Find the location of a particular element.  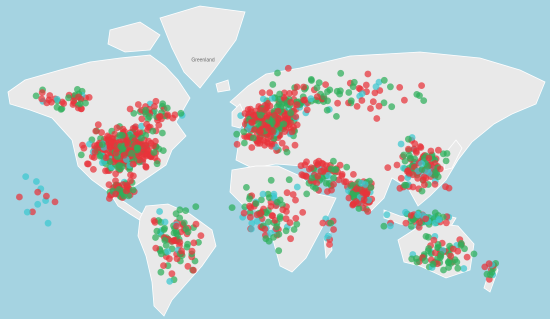

greenland is located at coordinates (202, 47).